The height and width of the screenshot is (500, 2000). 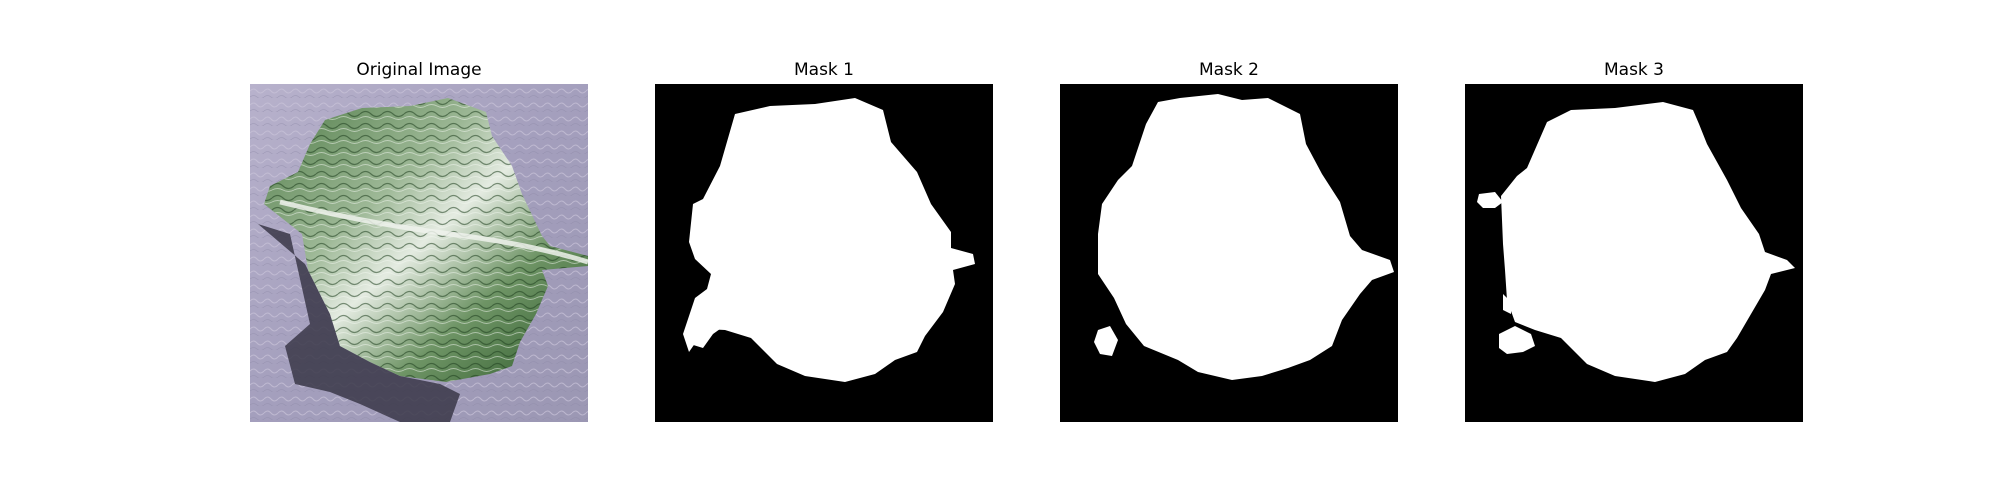 I want to click on panel-title-mask-1: Mask 1, so click(x=823, y=70).